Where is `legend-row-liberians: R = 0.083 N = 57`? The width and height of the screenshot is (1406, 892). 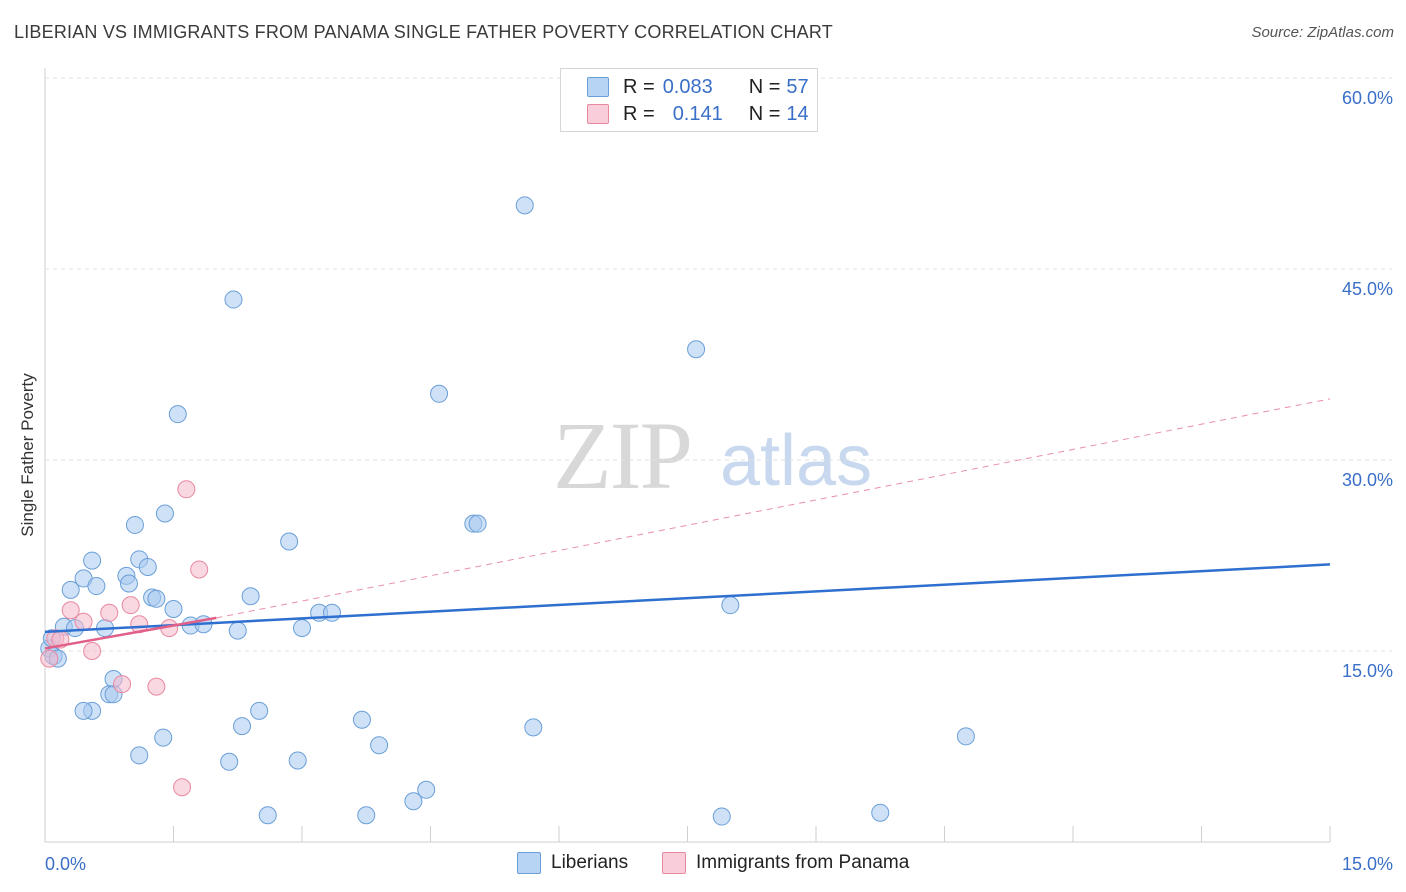 legend-row-liberians: R = 0.083 N = 57 is located at coordinates (698, 87).